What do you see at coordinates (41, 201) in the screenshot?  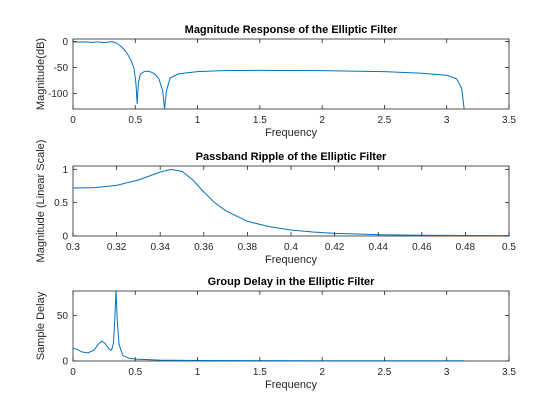 I see `y-axis-label-2: Magnitude (Linear Scale)` at bounding box center [41, 201].